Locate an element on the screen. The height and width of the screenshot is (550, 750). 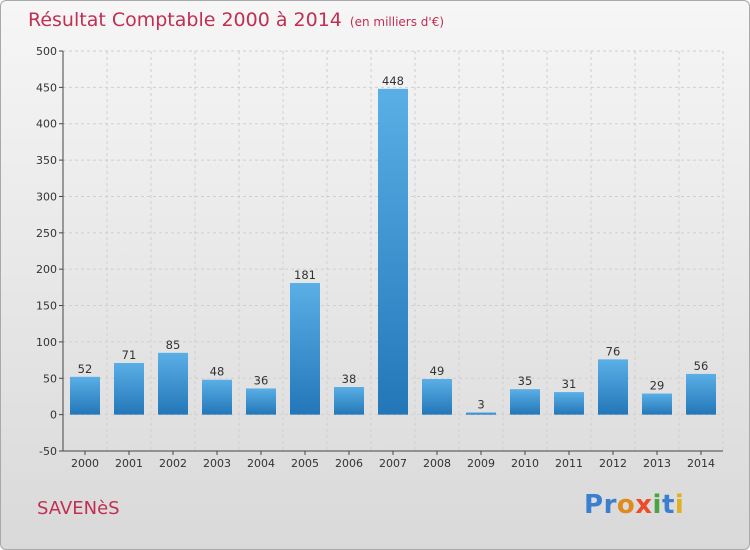
value-label: 56 is located at coordinates (701, 366).